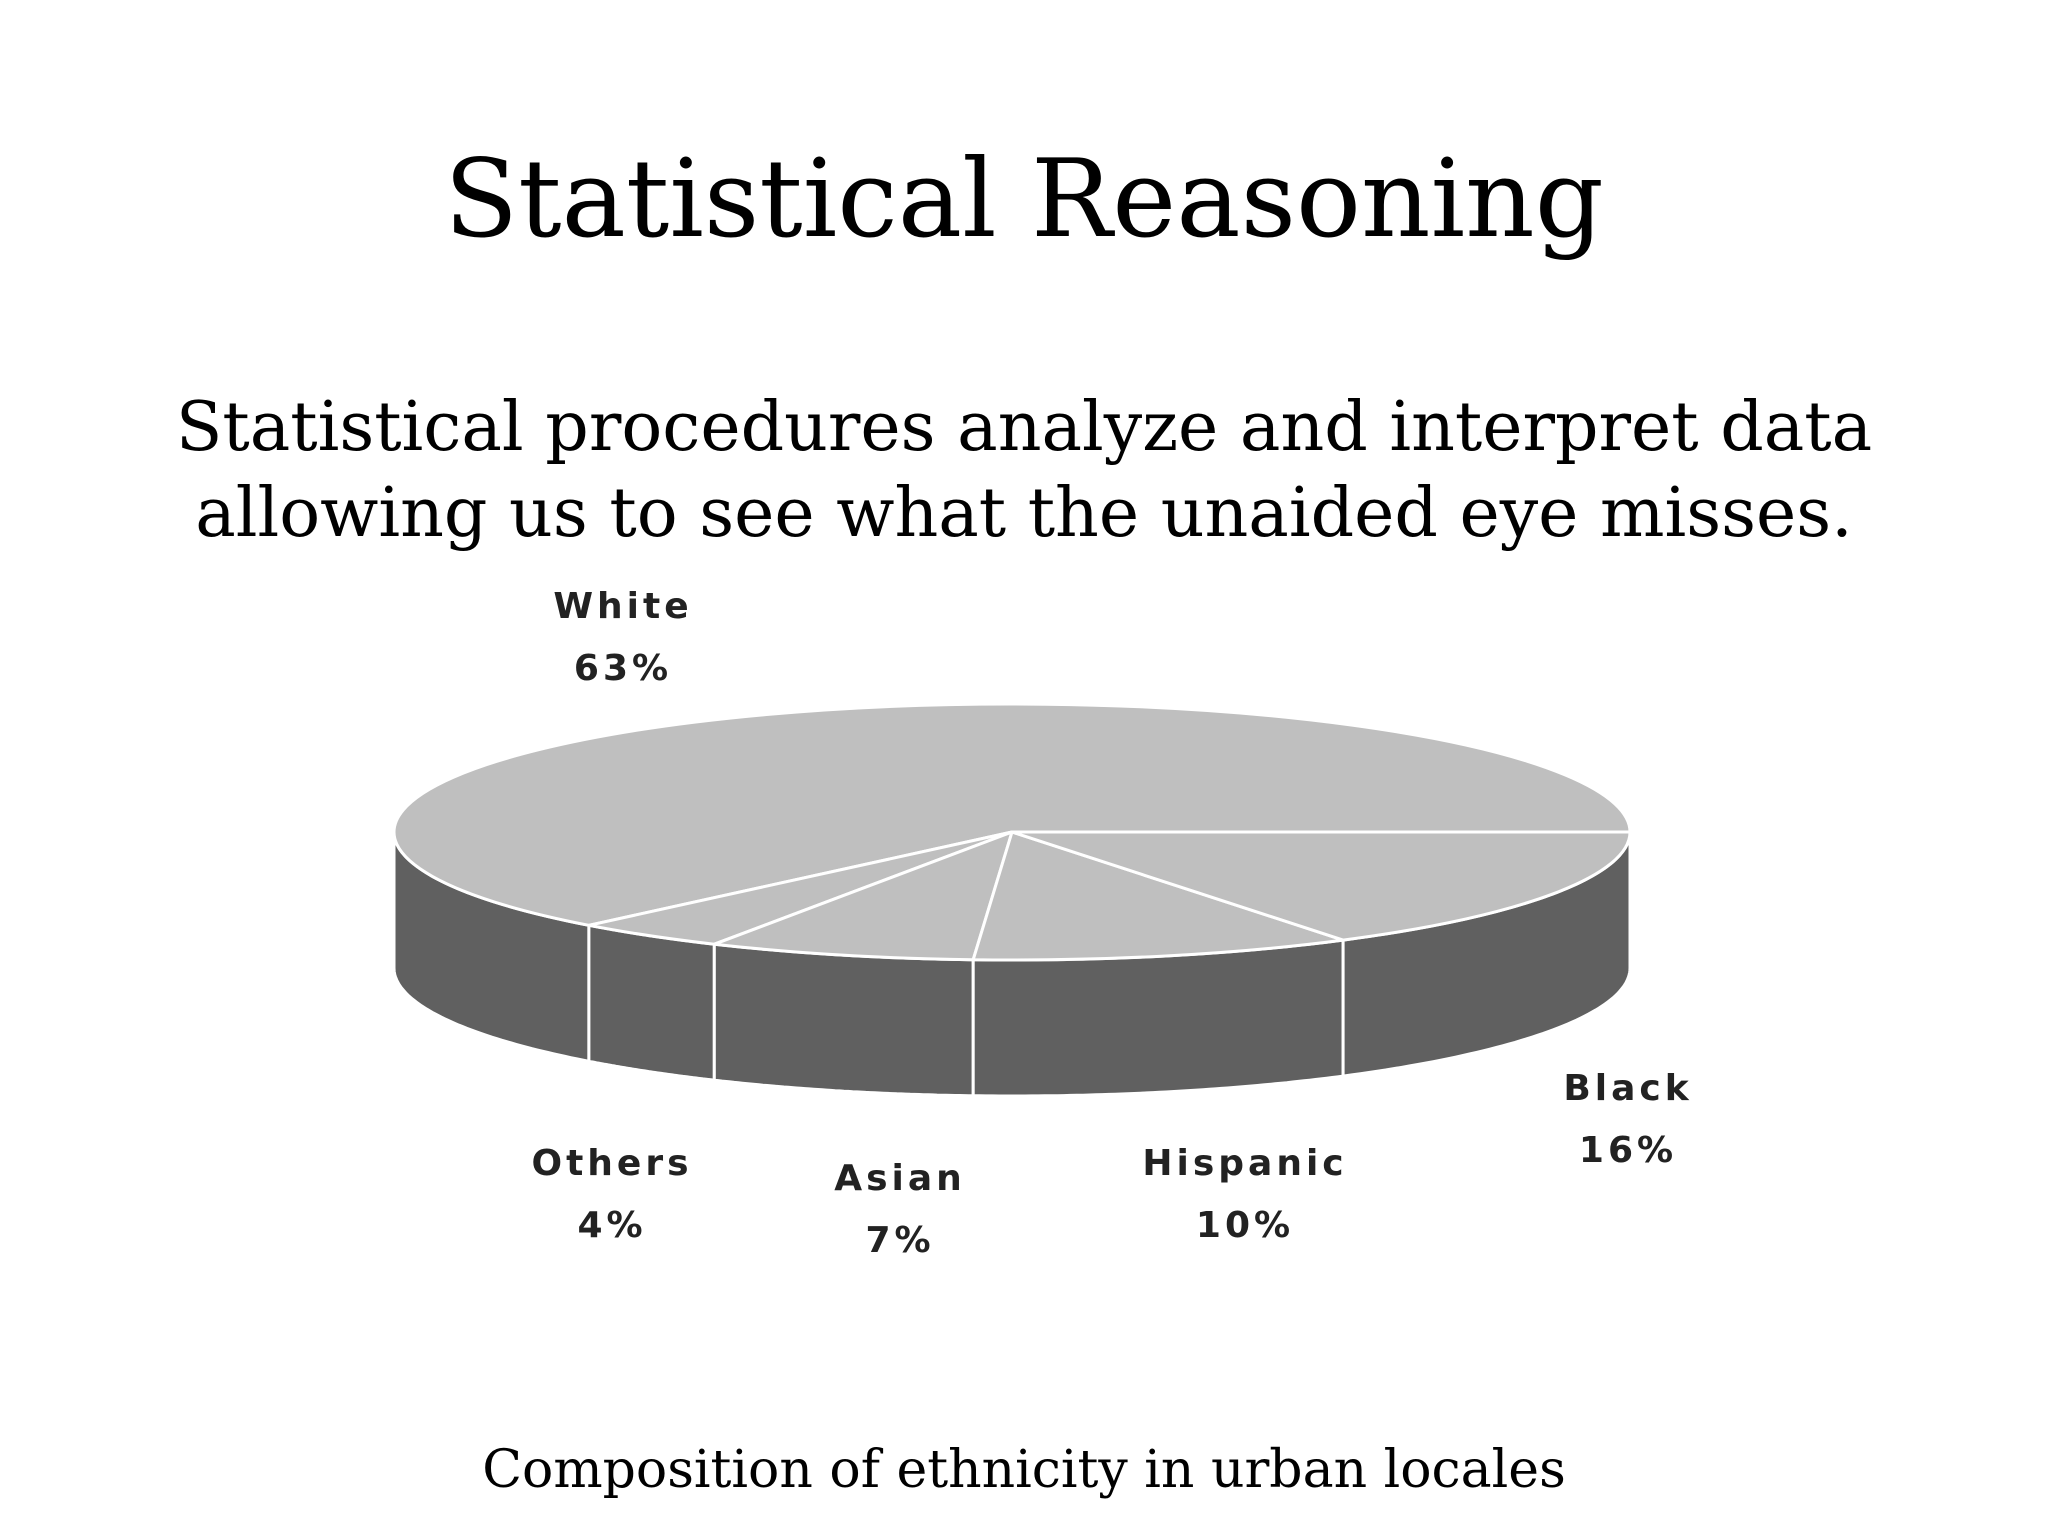 The image size is (2048, 1536). What do you see at coordinates (863, 896) in the screenshot?
I see `pie-slice-asian` at bounding box center [863, 896].